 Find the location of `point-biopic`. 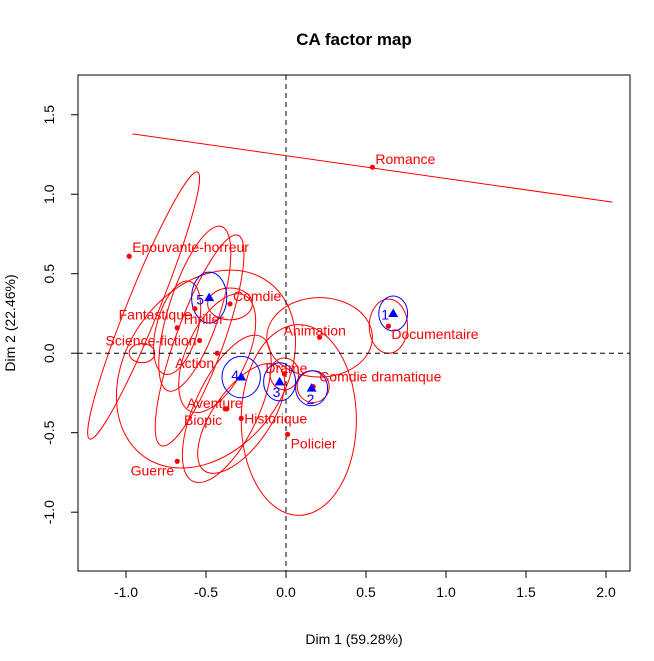

point-biopic is located at coordinates (225, 409).